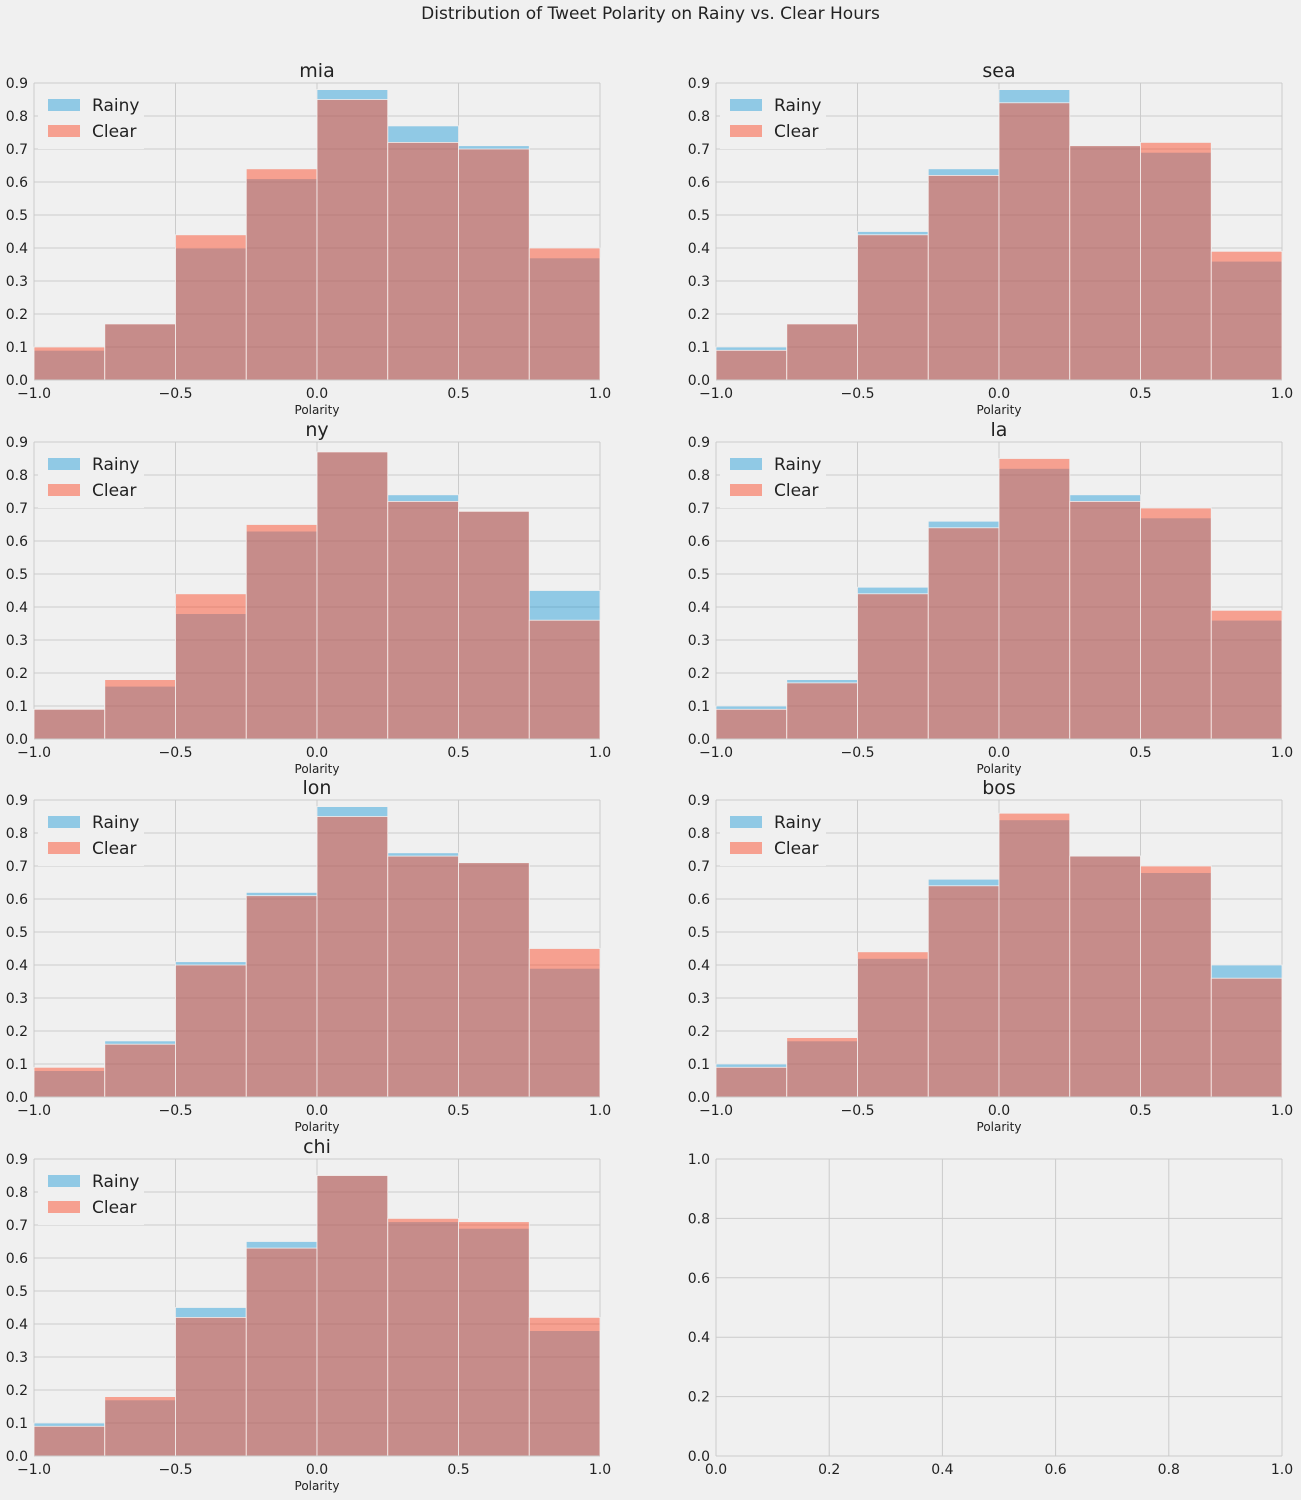  Describe the element at coordinates (316, 71) in the screenshot. I see `subplot-title: mia` at that location.